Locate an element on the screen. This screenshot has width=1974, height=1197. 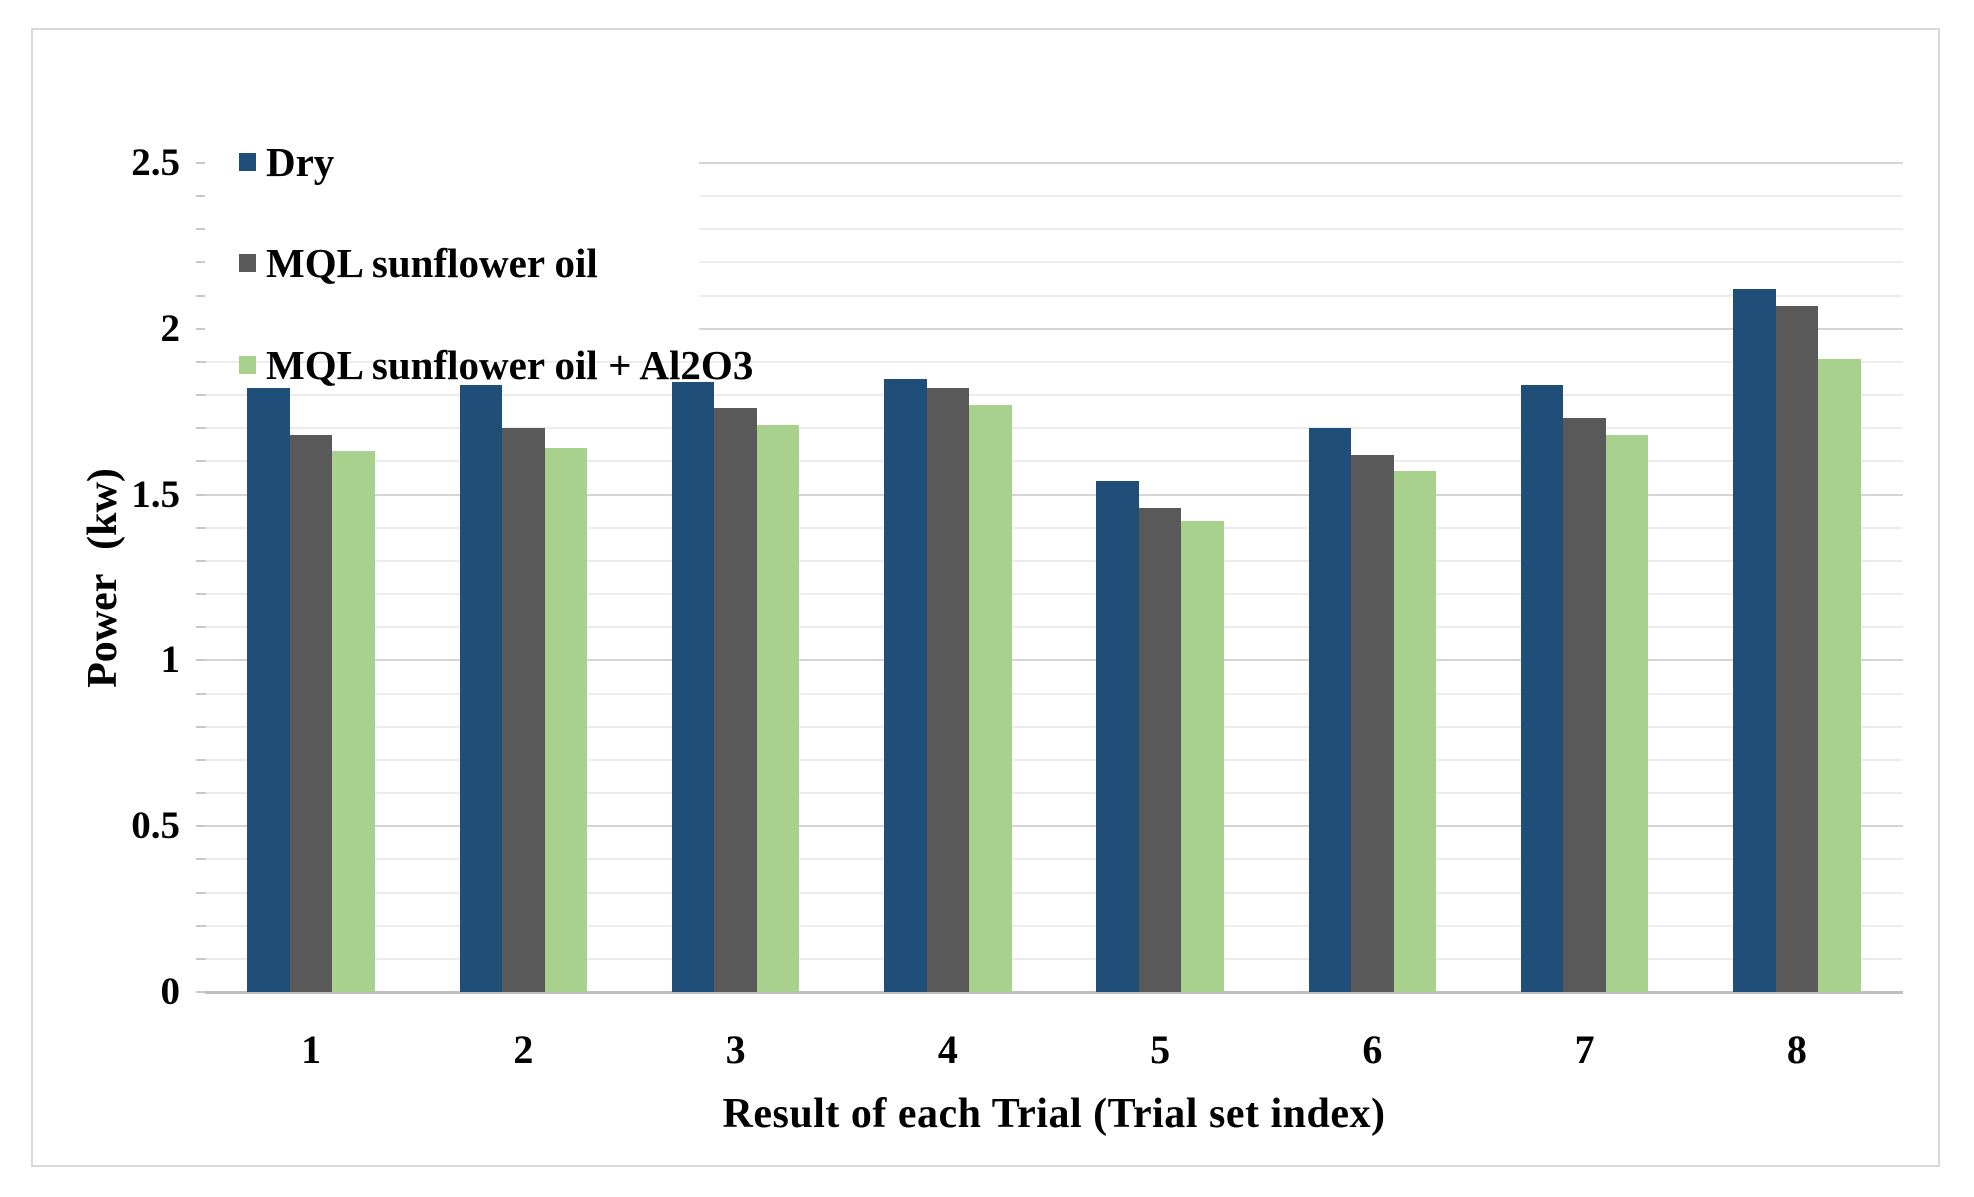
legend-item-dry: Dry is located at coordinates (269, 162).